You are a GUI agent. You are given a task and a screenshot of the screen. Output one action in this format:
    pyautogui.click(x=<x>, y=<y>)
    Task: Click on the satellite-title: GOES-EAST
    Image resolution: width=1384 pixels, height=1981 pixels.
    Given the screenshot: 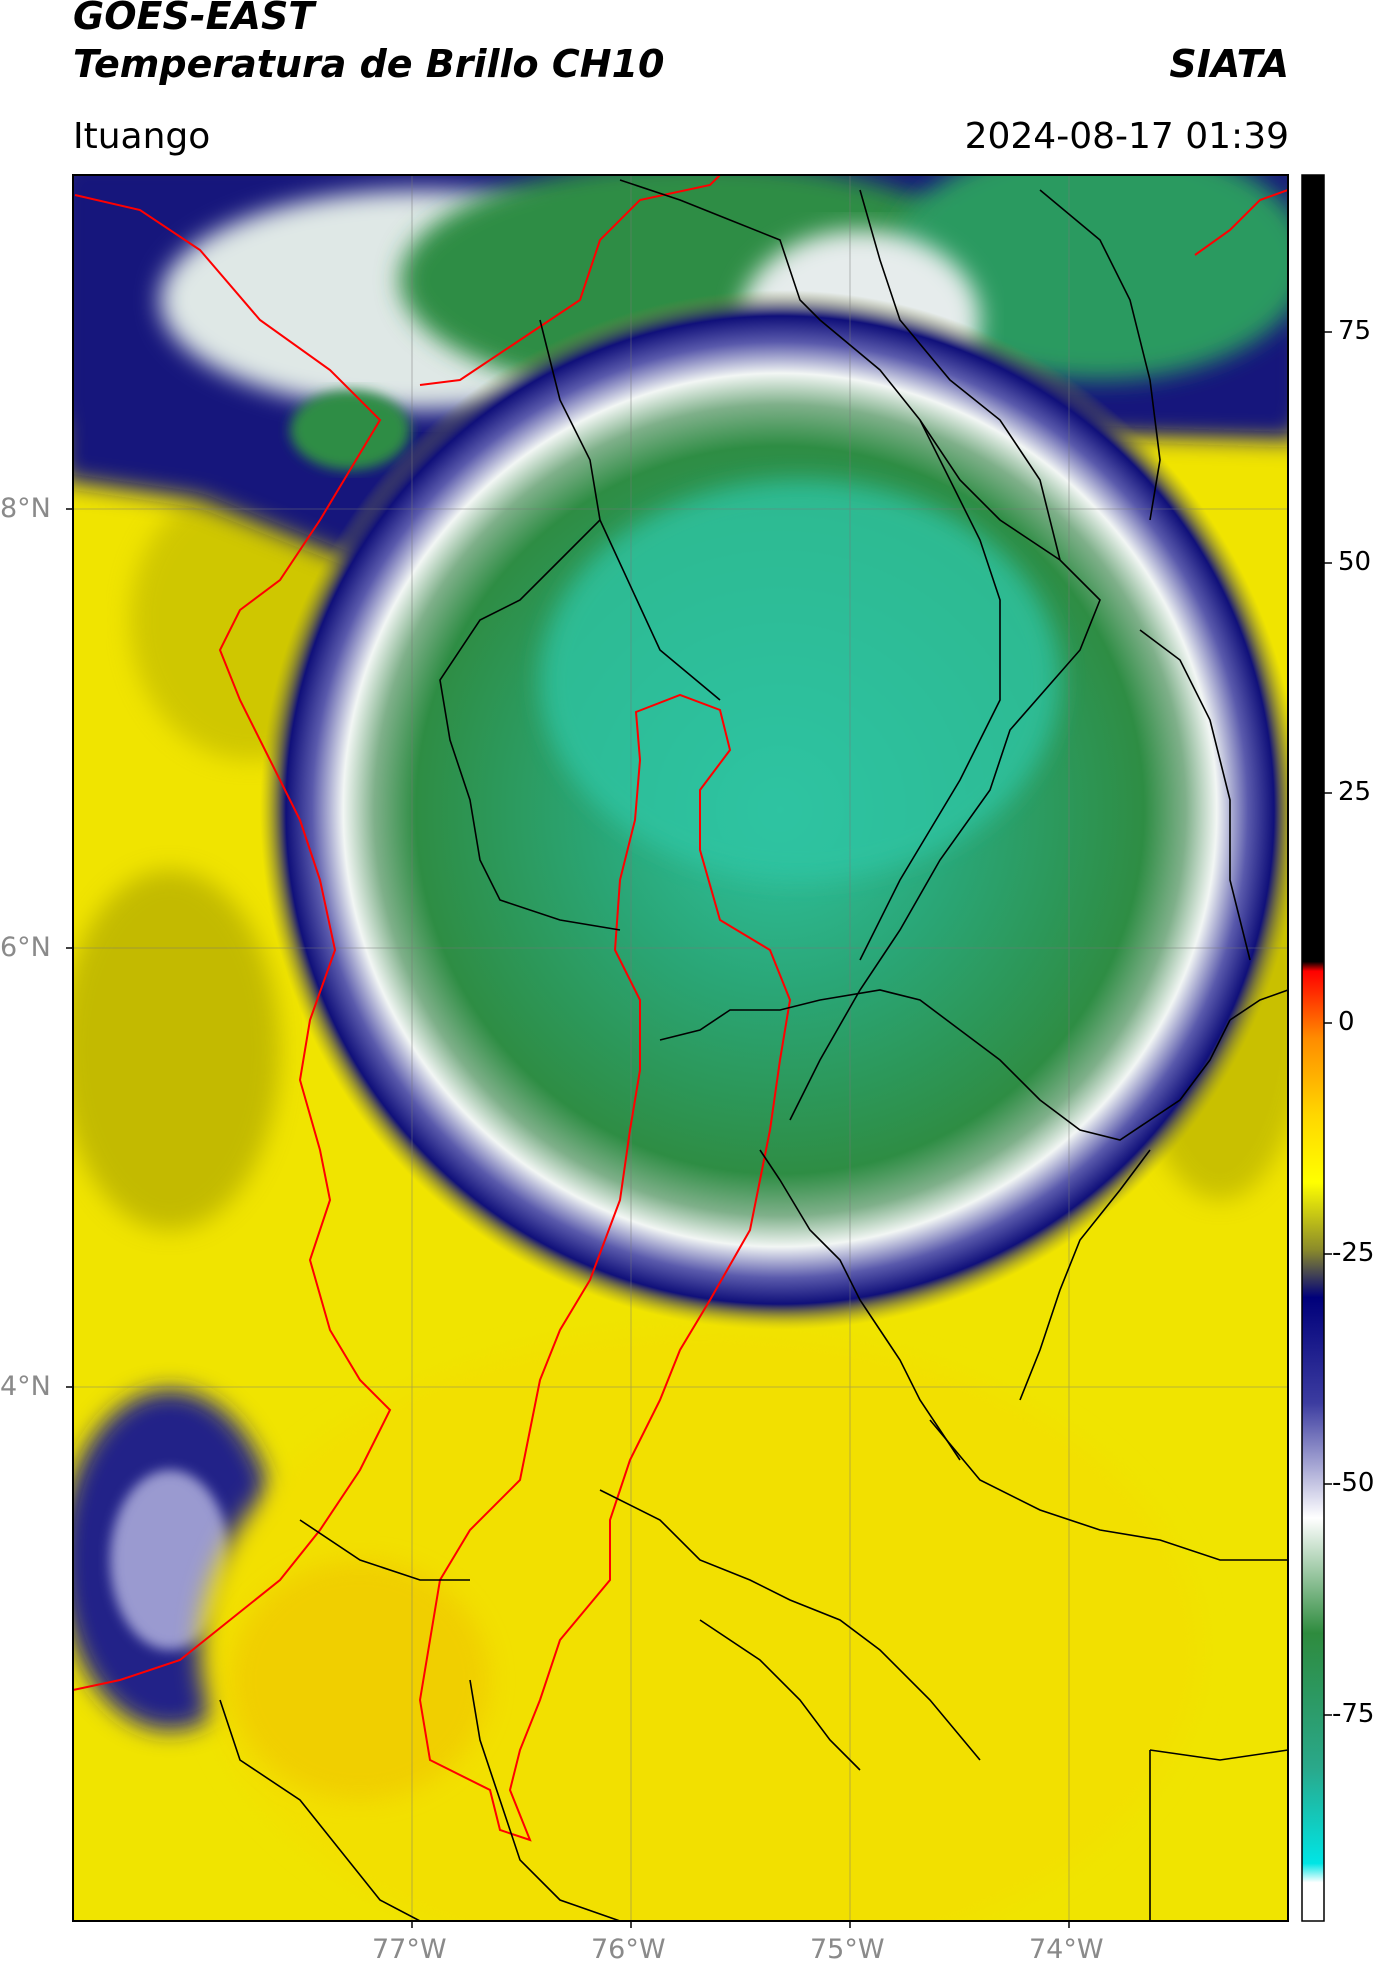 What is the action you would take?
    pyautogui.click(x=194, y=19)
    